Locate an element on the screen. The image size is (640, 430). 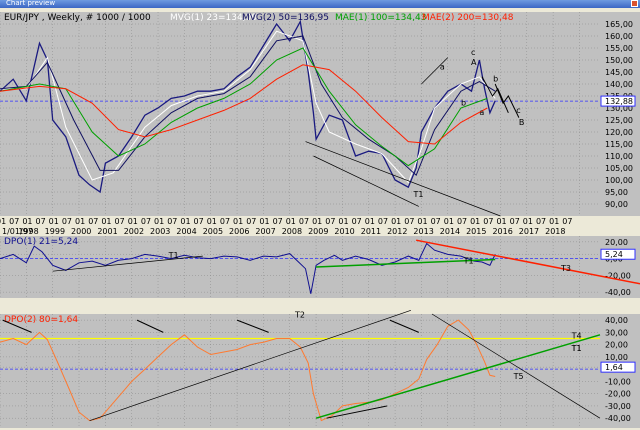
y-tick-label: 160,00 is located at coordinates (619, 36).